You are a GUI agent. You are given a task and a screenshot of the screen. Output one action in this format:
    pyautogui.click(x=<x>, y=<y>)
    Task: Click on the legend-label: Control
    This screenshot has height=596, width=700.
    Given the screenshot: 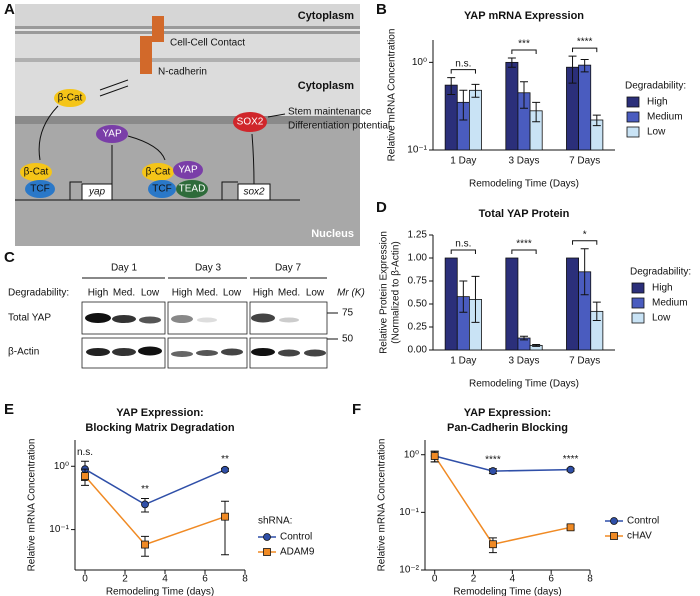 What is the action you would take?
    pyautogui.click(x=296, y=537)
    